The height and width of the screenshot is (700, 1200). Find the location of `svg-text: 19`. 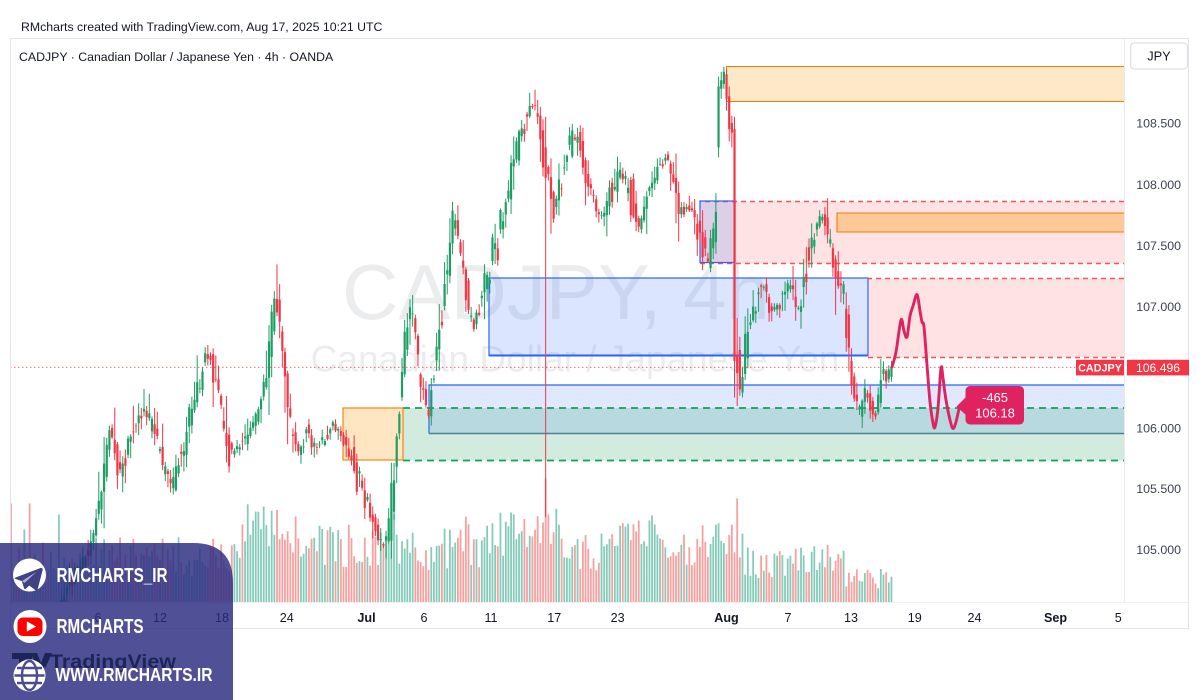

svg-text: 19 is located at coordinates (915, 618).